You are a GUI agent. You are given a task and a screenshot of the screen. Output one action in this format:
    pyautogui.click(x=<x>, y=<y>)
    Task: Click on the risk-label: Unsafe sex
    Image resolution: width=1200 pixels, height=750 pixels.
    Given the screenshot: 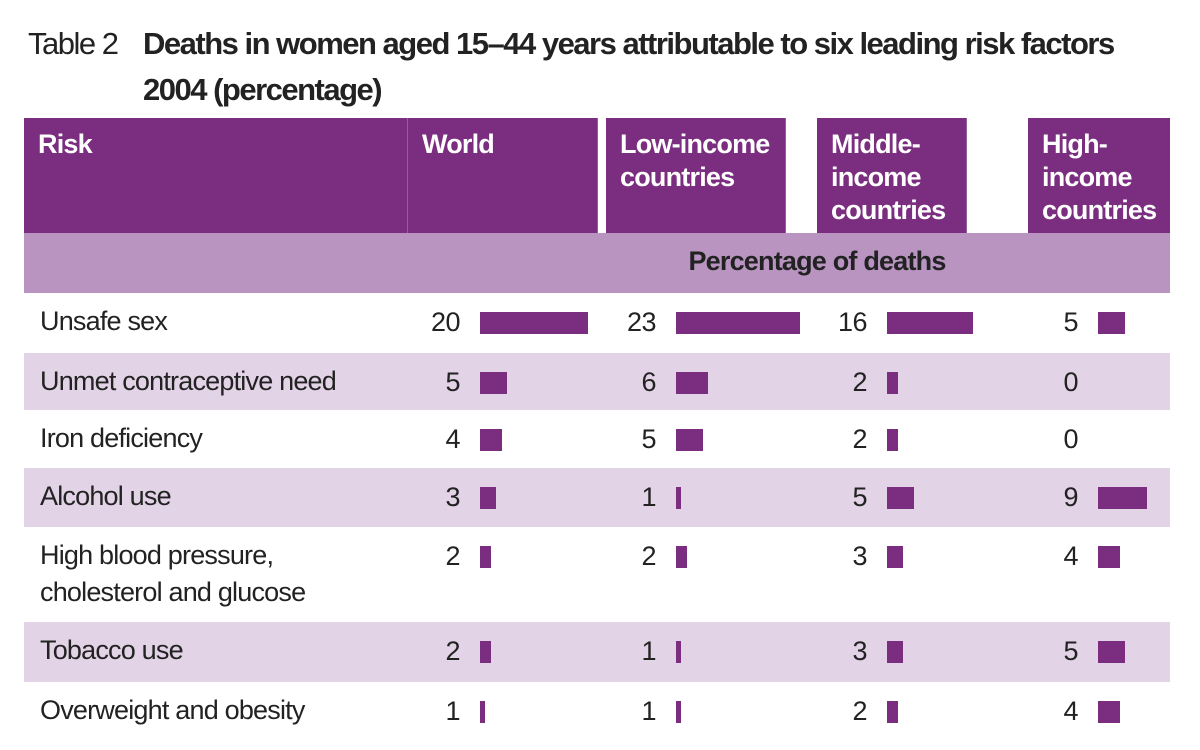 What is the action you would take?
    pyautogui.click(x=104, y=321)
    